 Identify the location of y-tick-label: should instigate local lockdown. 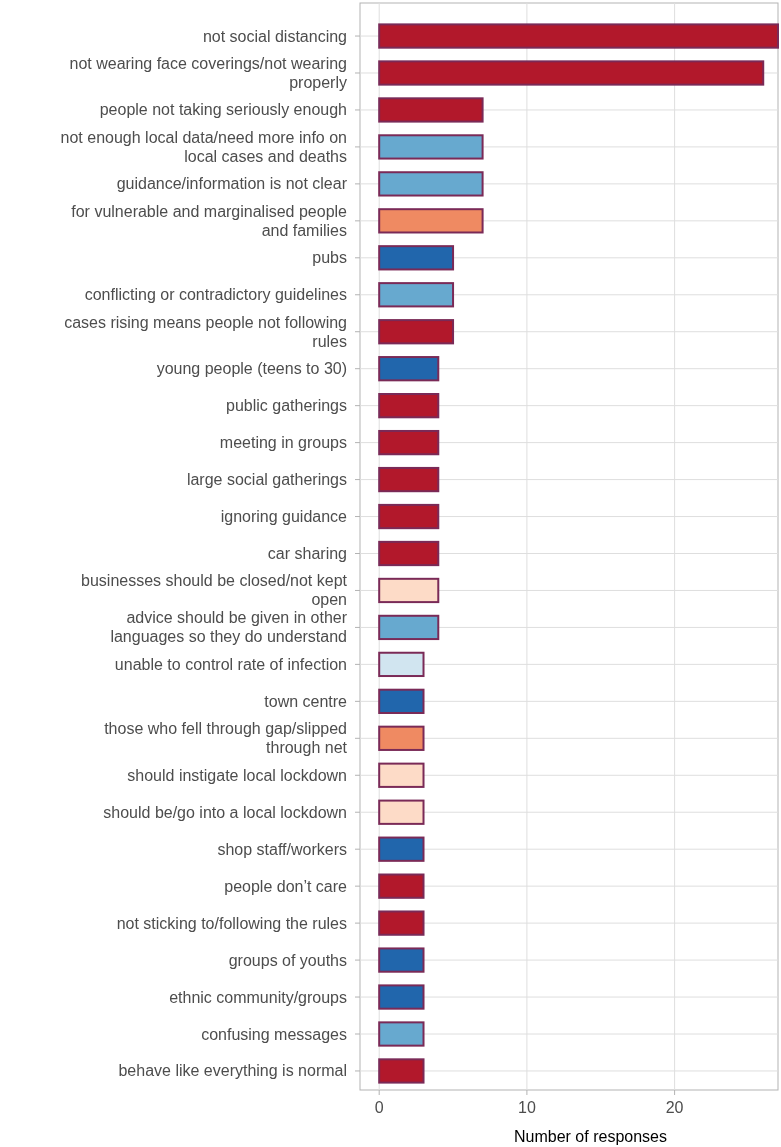
(237, 775).